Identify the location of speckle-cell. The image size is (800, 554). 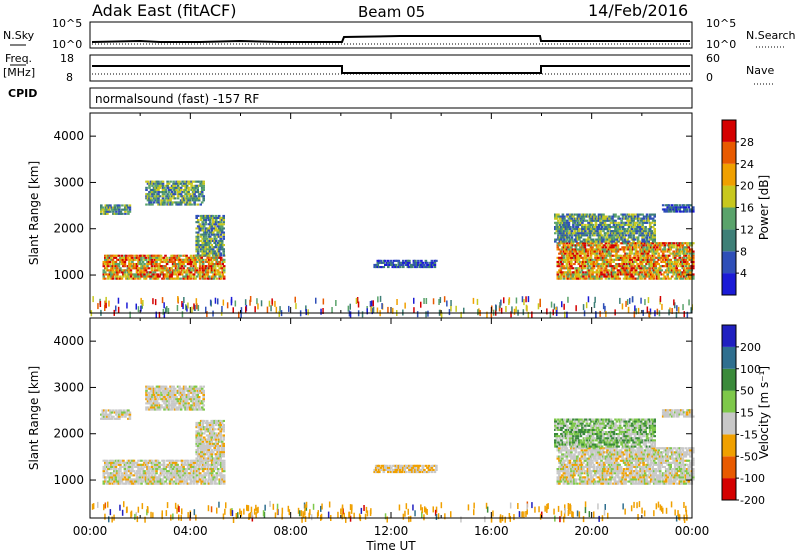
(417, 314).